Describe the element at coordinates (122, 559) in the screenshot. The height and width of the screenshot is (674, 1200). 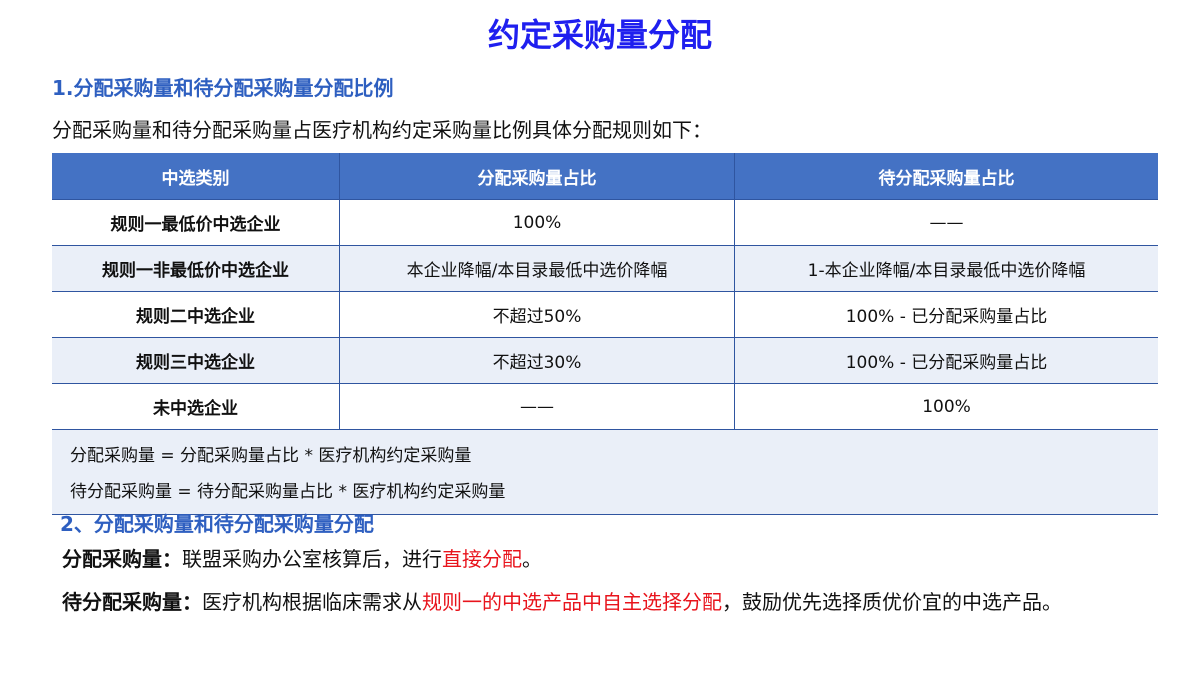
I see `label: 分配采购量：` at that location.